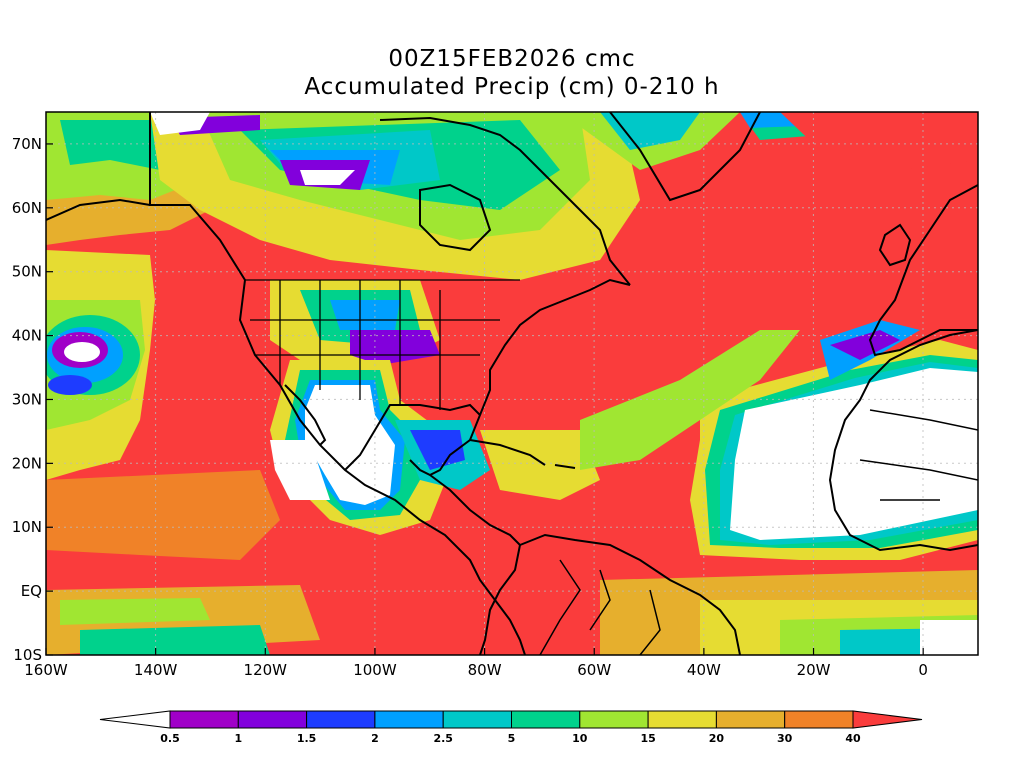 Image resolution: width=1024 pixels, height=768 pixels. What do you see at coordinates (46, 670) in the screenshot?
I see `lon-tick-label: 160W` at bounding box center [46, 670].